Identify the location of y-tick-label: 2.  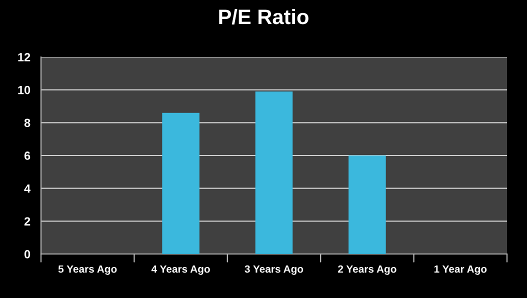
(27, 221).